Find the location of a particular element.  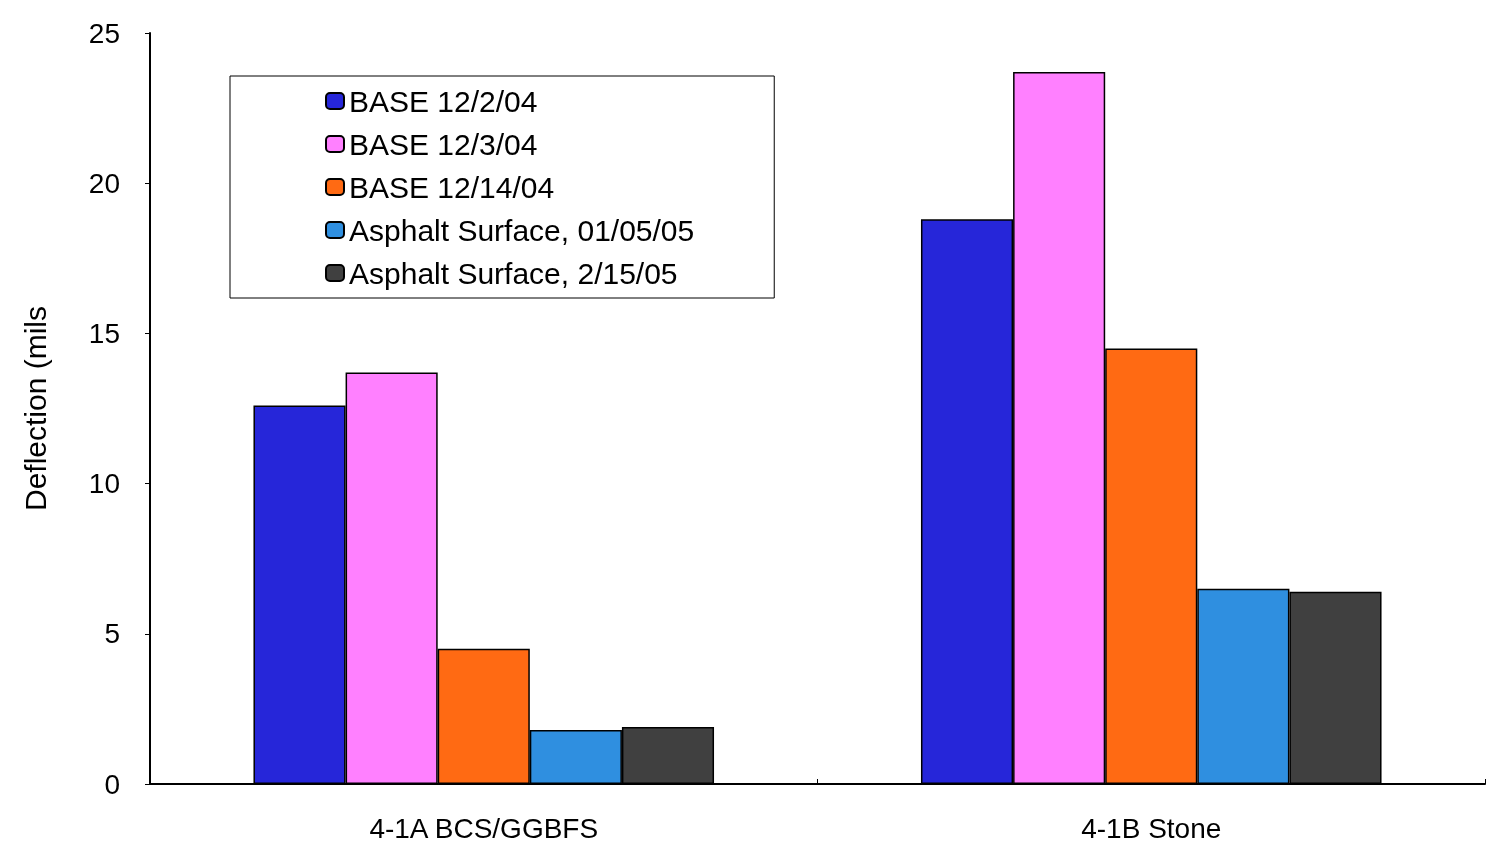

y-tick-label: 10 is located at coordinates (104, 484).